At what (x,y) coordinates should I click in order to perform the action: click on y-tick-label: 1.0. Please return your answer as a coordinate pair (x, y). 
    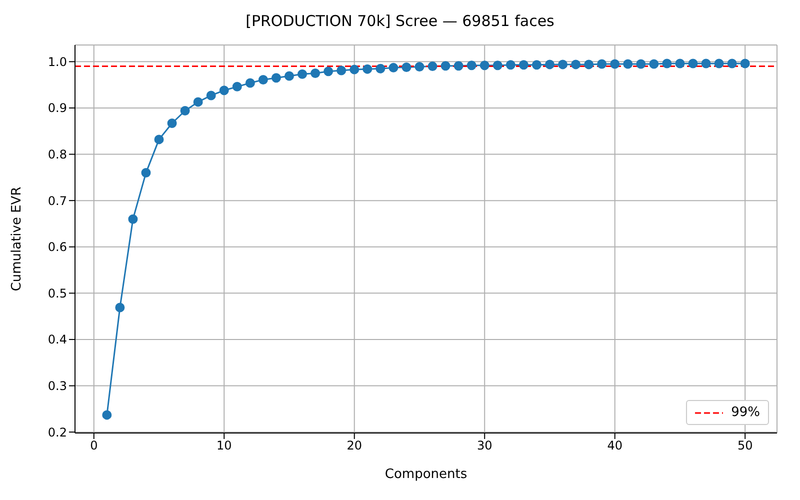
    Looking at the image, I should click on (57, 61).